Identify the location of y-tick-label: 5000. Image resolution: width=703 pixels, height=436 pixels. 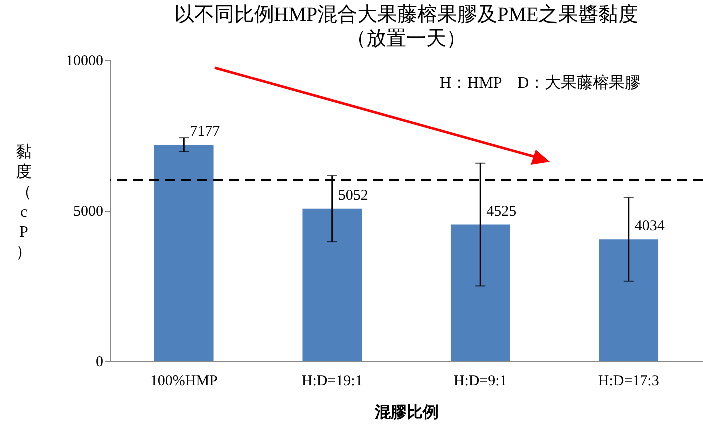
(89, 212).